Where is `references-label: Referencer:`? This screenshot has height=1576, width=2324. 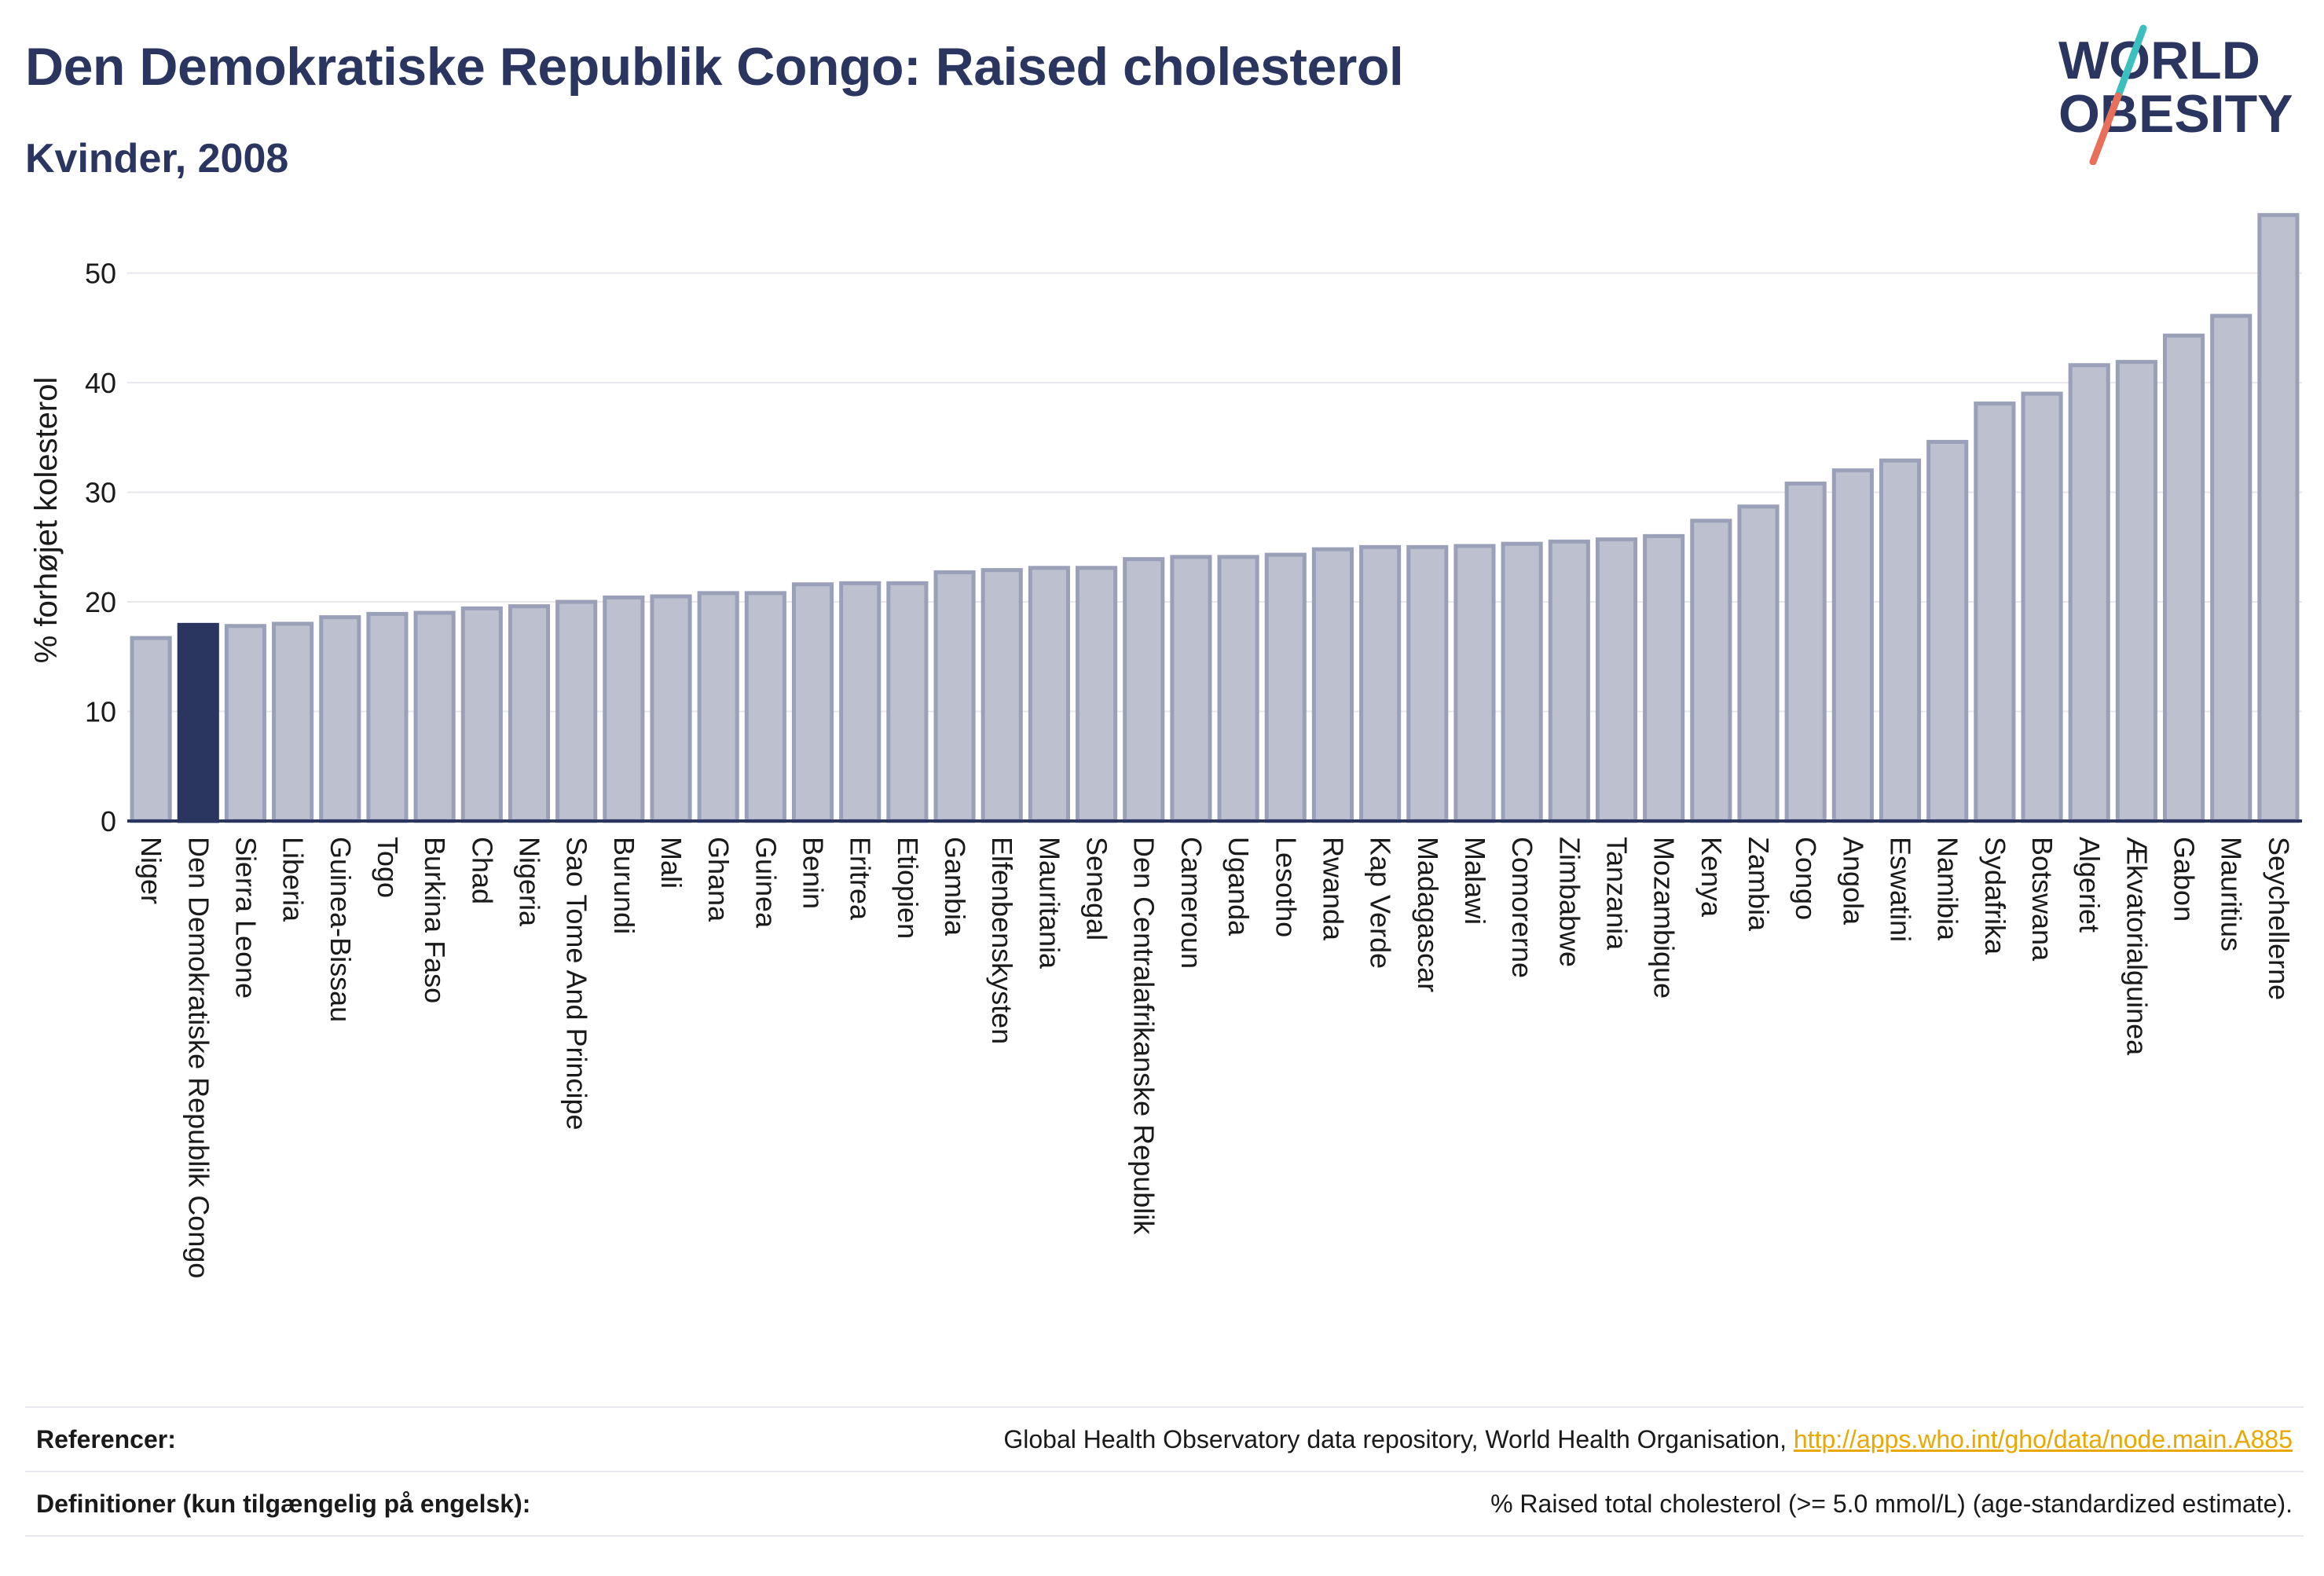 references-label: Referencer: is located at coordinates (106, 1438).